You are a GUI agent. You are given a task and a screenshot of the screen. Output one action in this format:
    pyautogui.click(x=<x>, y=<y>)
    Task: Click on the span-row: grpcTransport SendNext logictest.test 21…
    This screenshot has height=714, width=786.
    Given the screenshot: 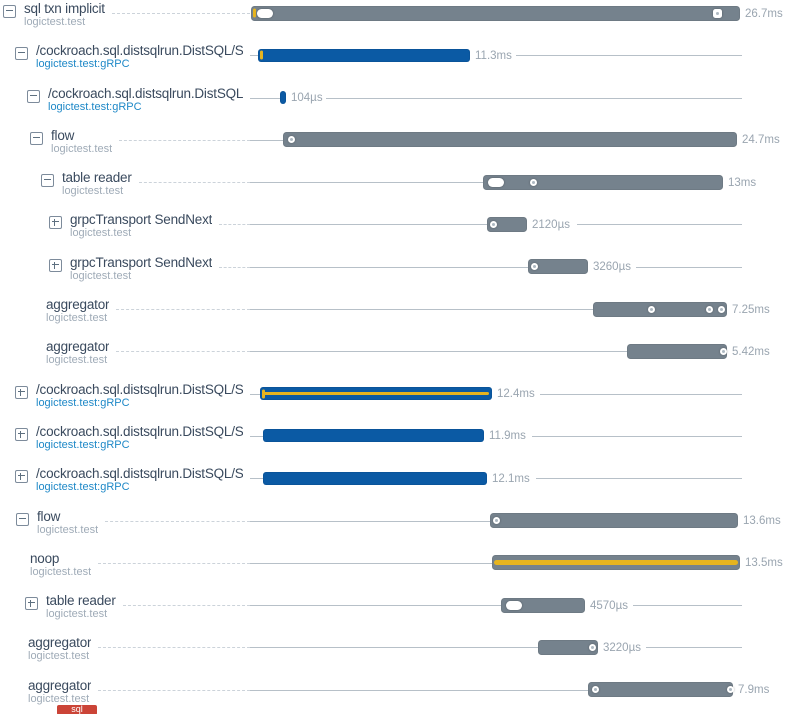 What is the action you would take?
    pyautogui.click(x=393, y=232)
    